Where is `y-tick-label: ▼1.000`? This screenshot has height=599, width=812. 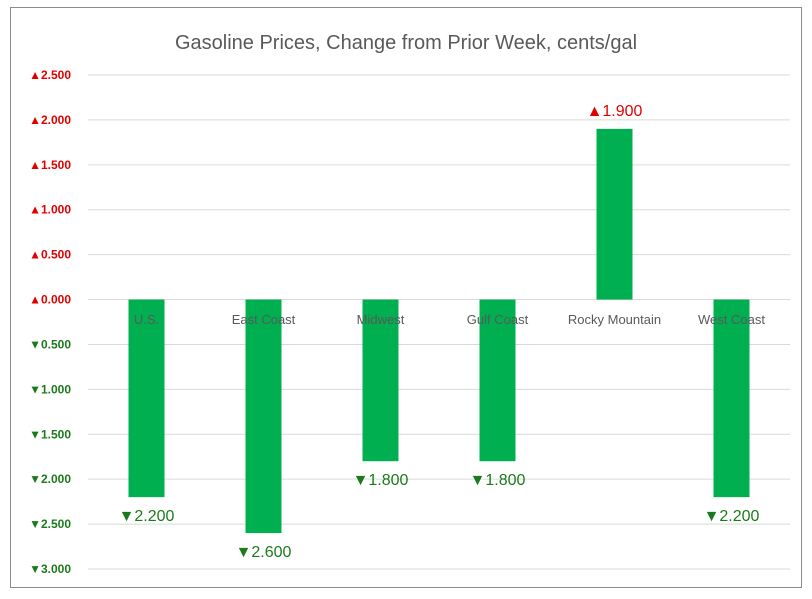
y-tick-label: ▼1.000 is located at coordinates (50, 389).